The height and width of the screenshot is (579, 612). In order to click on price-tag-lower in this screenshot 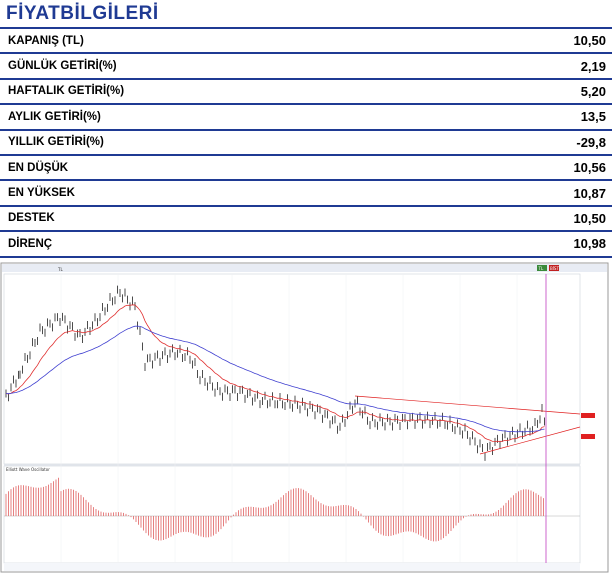, I will do `click(588, 436)`.